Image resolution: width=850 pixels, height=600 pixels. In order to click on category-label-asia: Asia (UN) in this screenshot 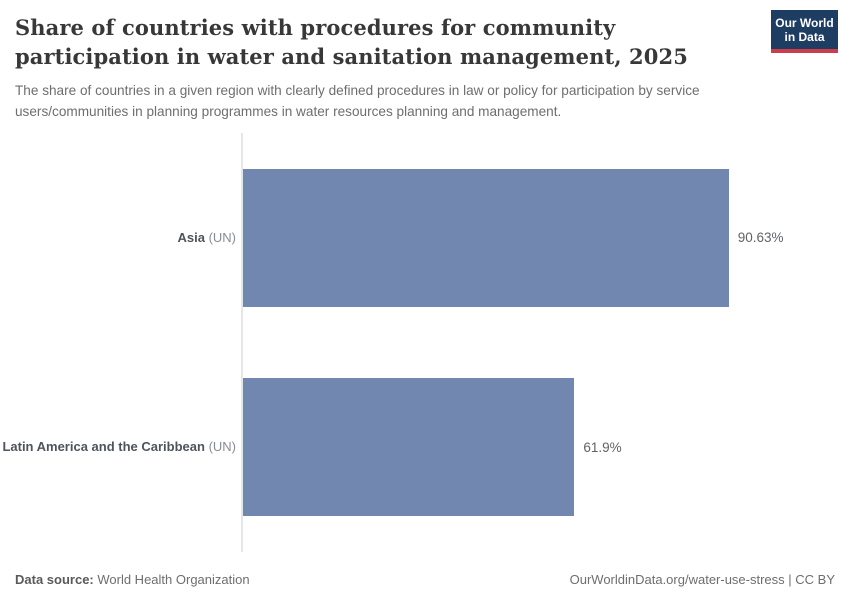, I will do `click(121, 238)`.